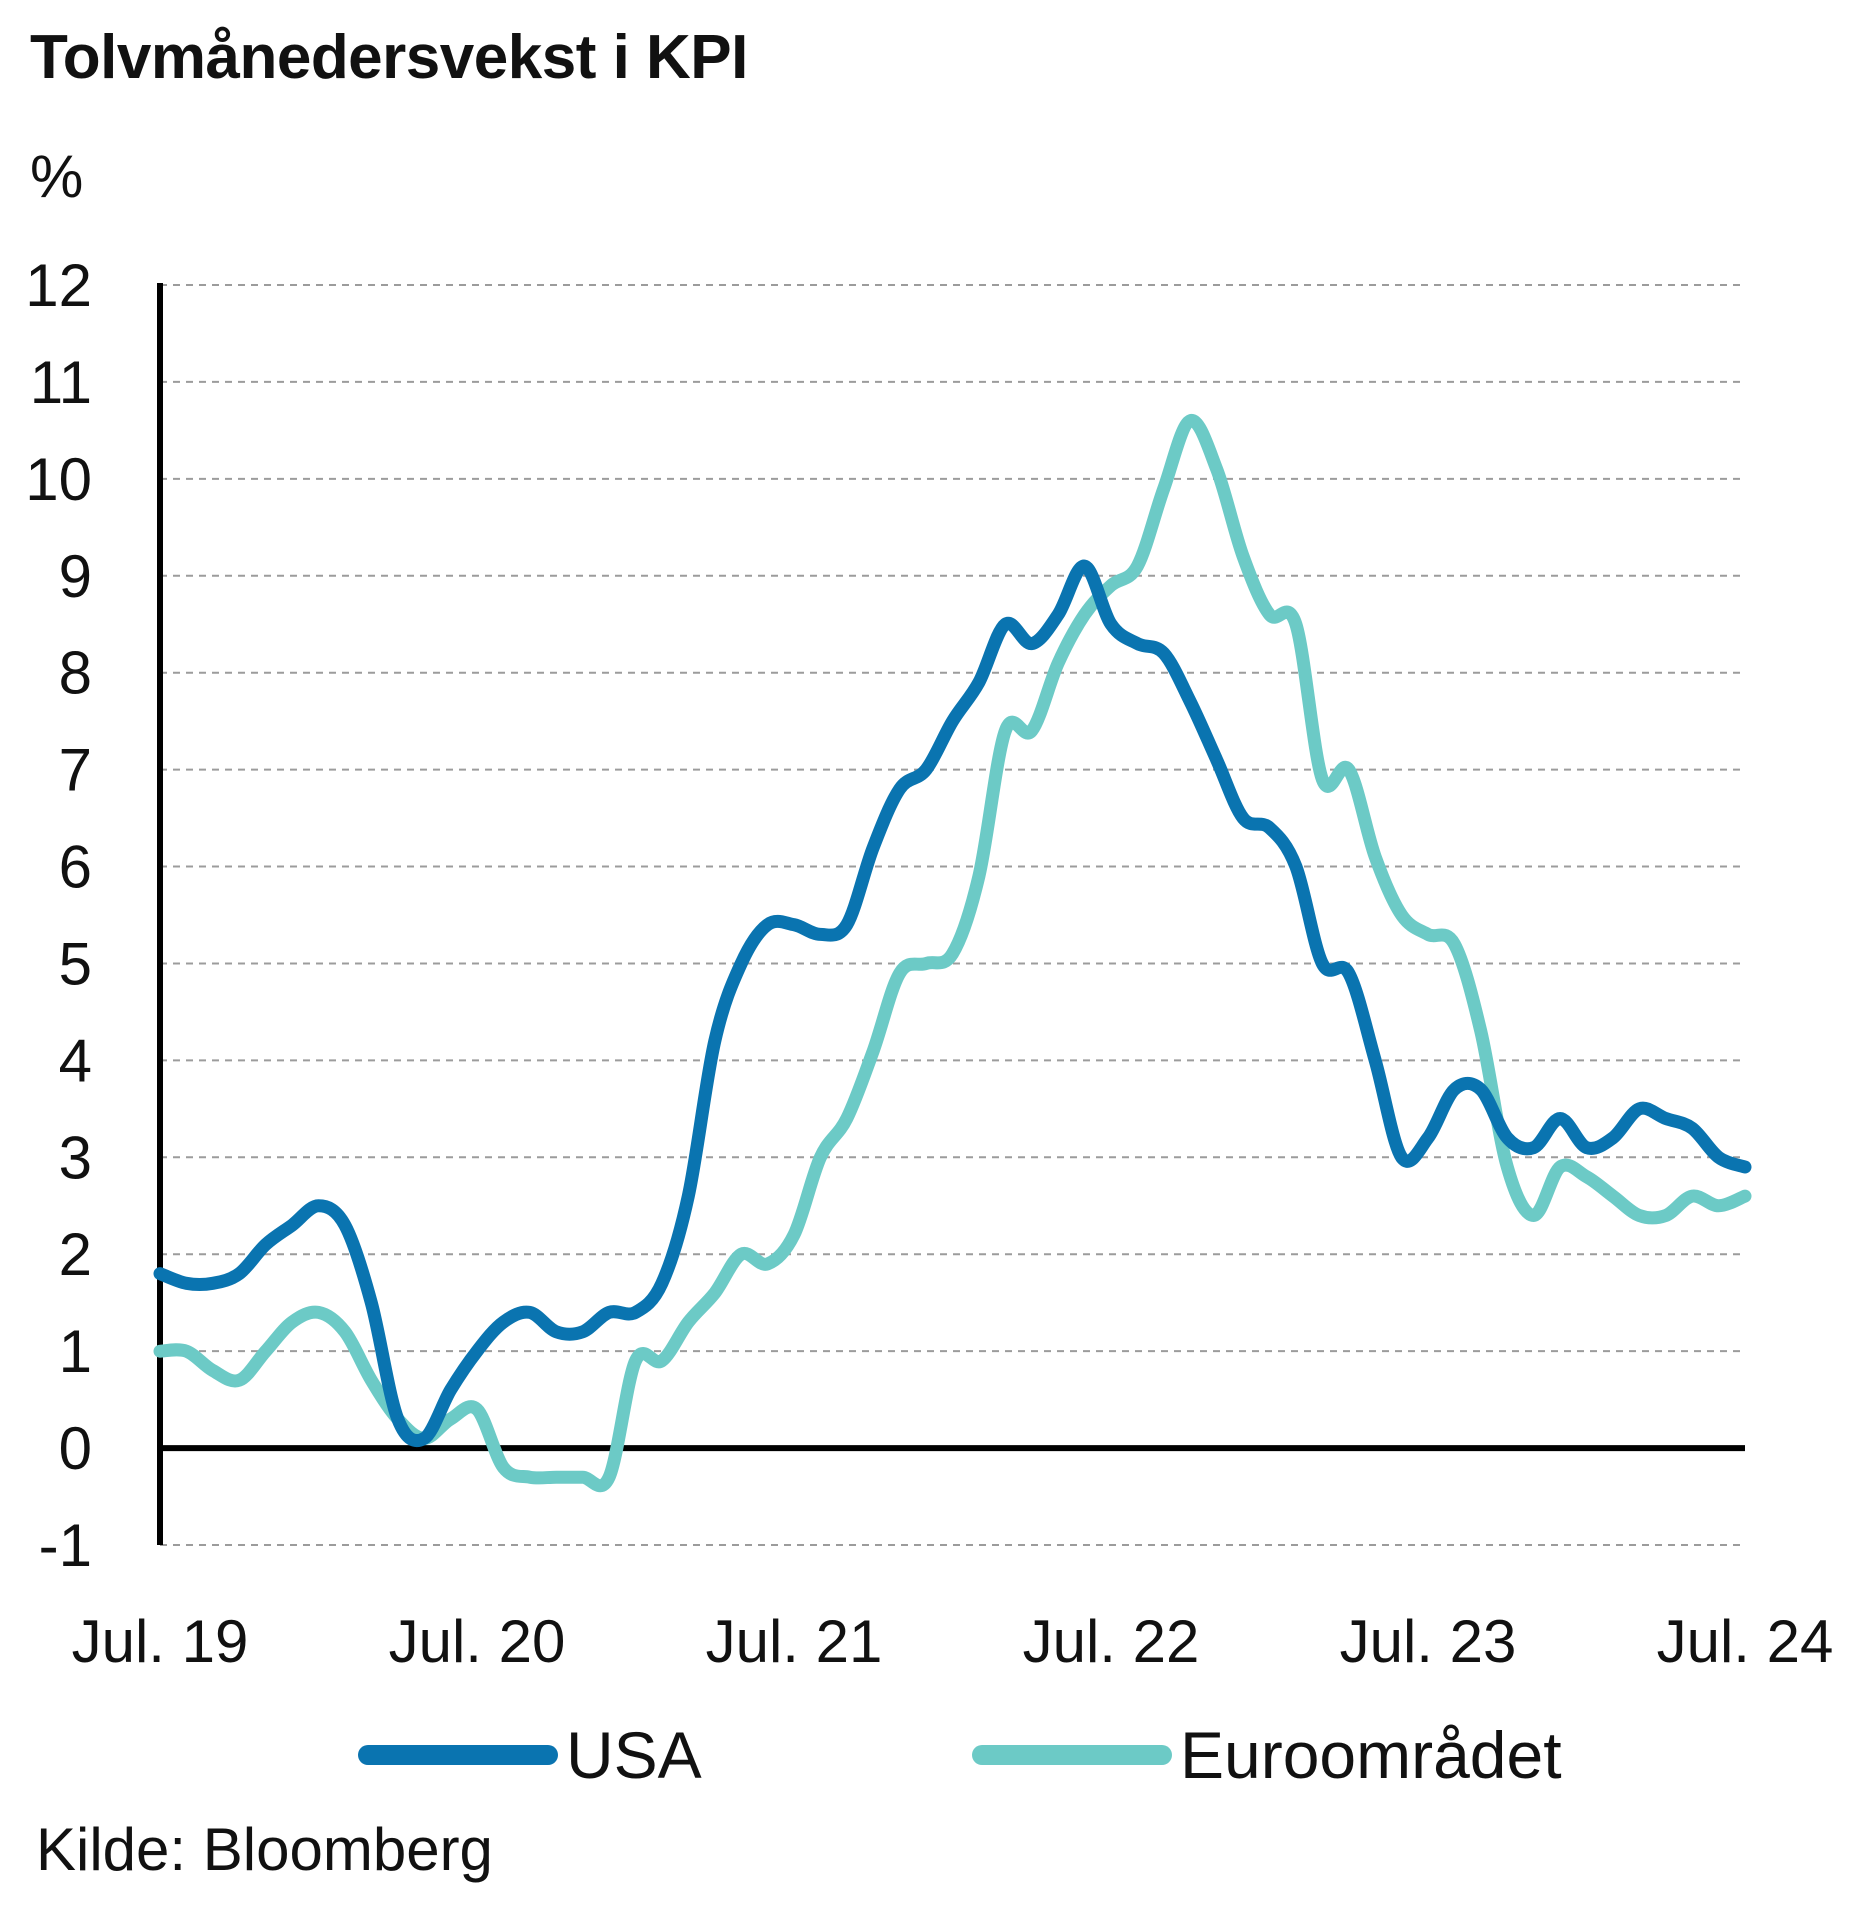  I want to click on y-tick-label: 0, so click(75, 1448).